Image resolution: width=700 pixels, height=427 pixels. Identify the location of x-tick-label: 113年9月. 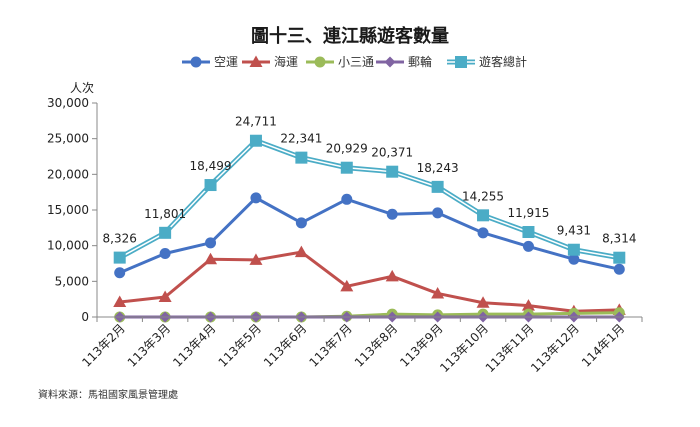
(421, 345).